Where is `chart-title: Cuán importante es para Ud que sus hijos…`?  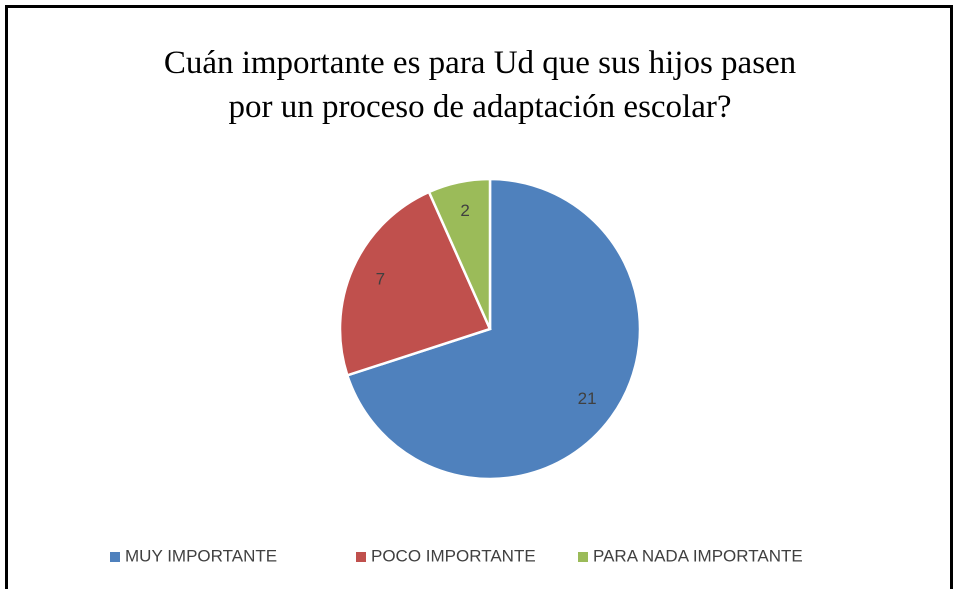
chart-title: Cuán importante es para Ud que sus hijos… is located at coordinates (480, 63).